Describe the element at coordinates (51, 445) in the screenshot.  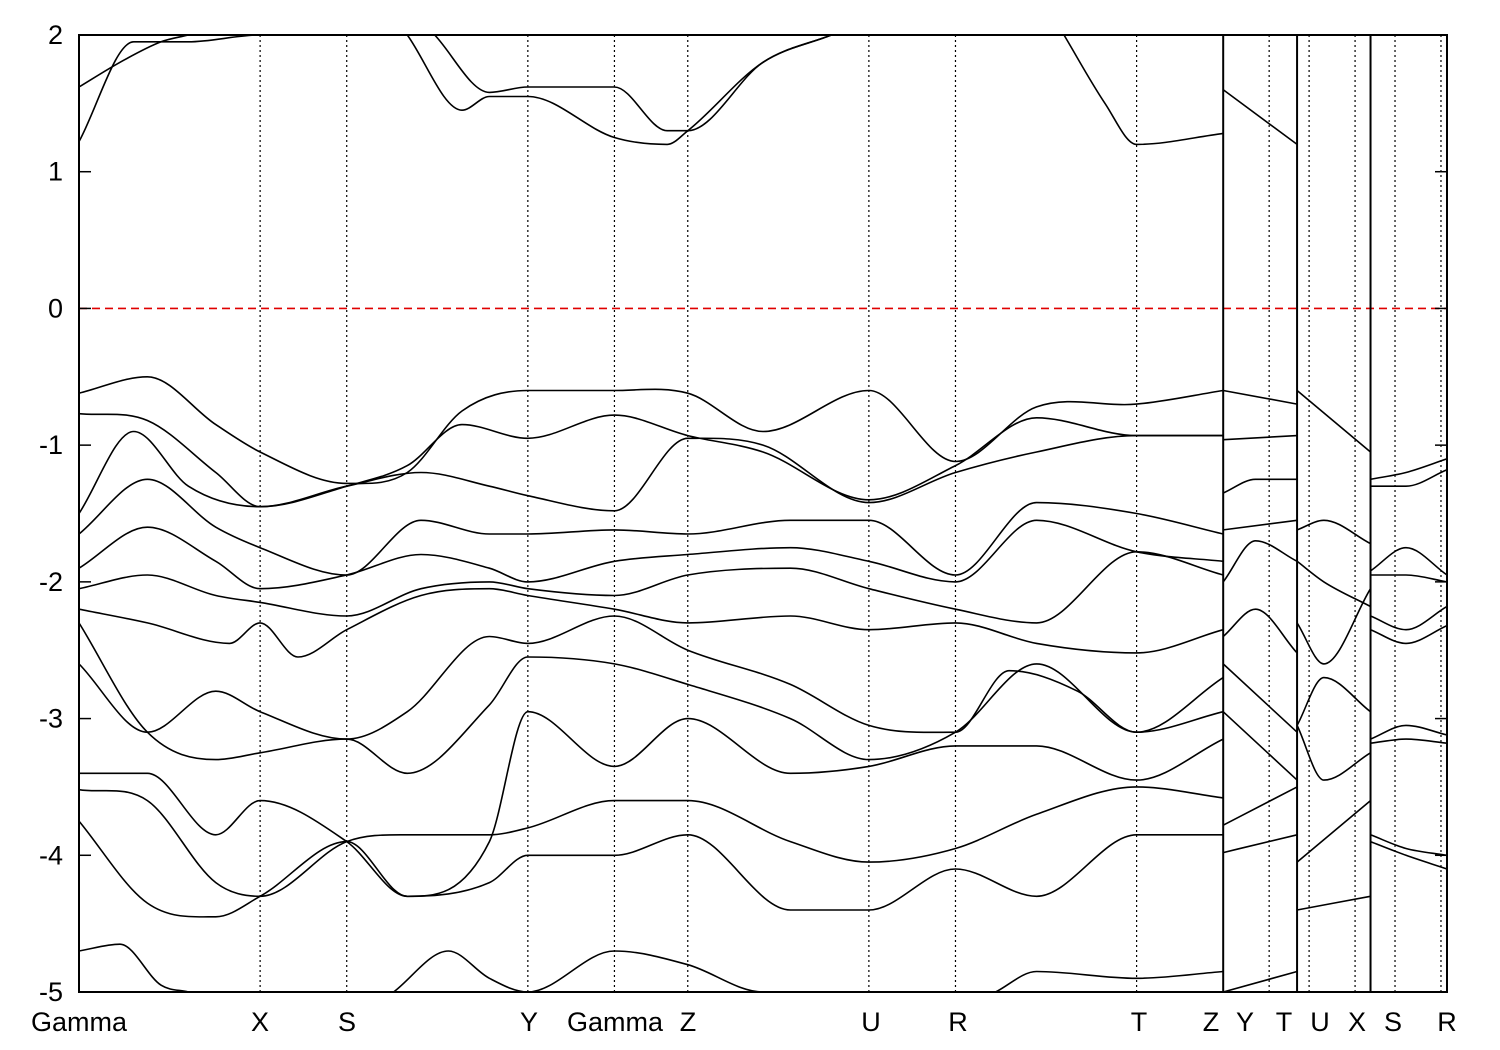
I see `y-tick-label: -1` at that location.